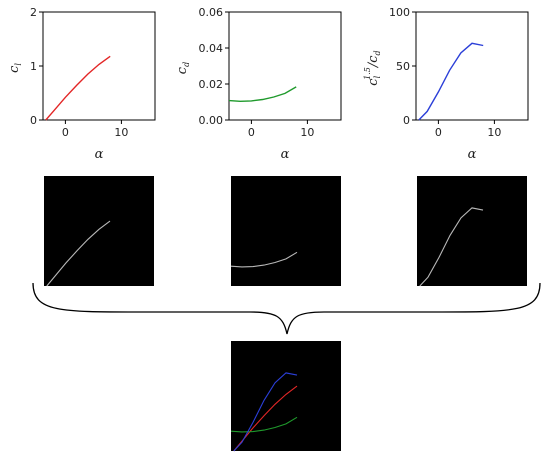  I want to click on axes-ticks-1: 0 1 2 0 10, so click(79, 72).